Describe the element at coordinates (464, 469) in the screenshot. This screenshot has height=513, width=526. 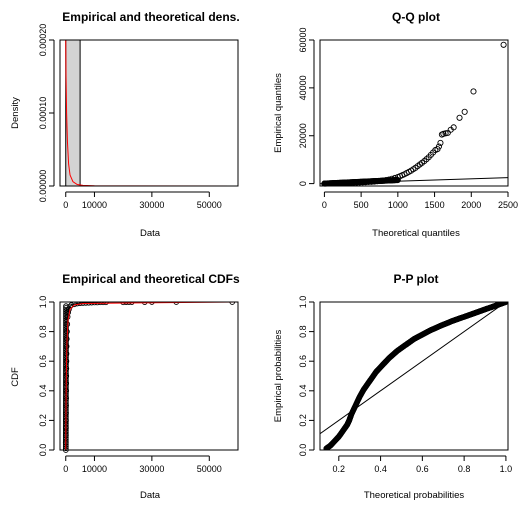
I see `pp-x-tick-label: 0.8` at that location.